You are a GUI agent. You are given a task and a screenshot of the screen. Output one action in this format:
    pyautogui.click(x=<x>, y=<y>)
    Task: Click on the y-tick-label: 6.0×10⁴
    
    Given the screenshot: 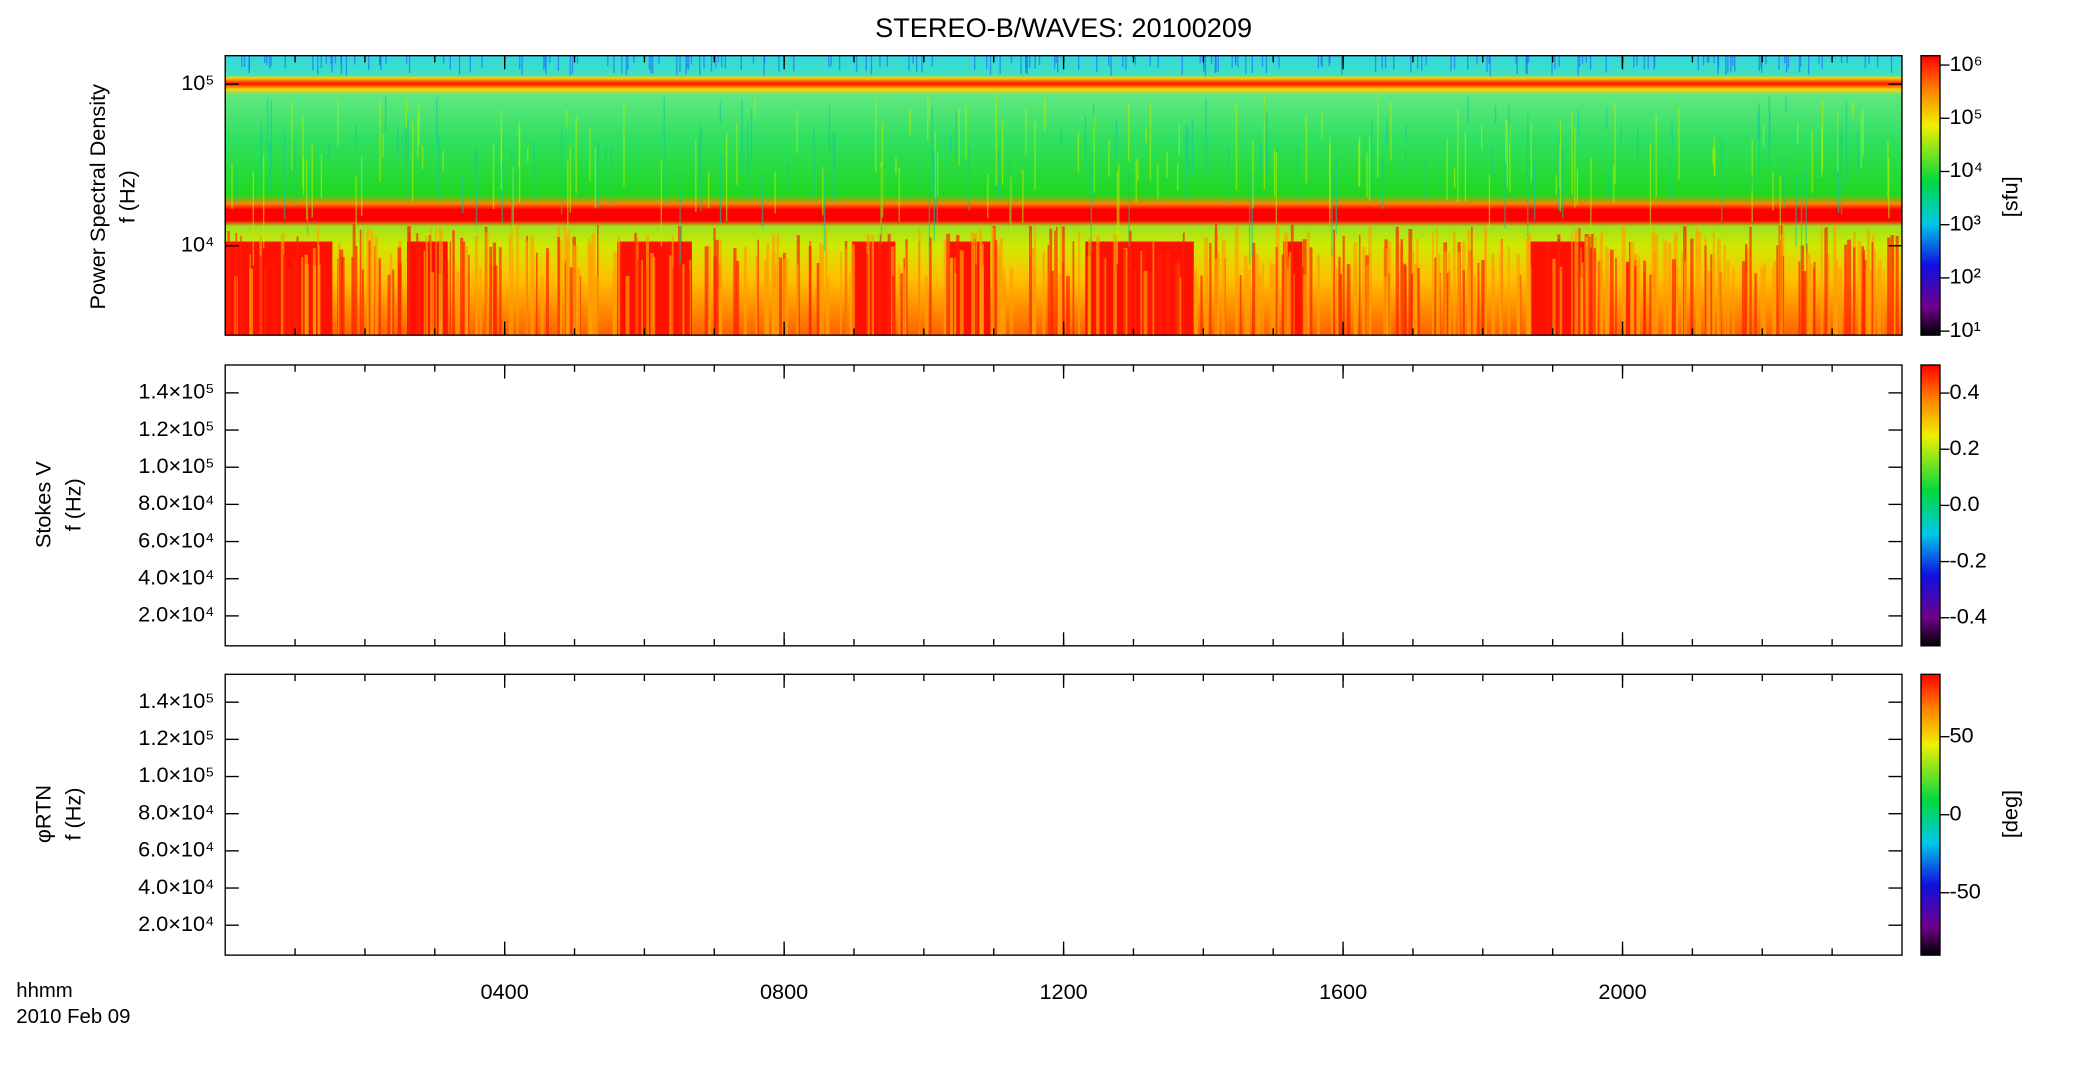 What is the action you would take?
    pyautogui.click(x=176, y=849)
    